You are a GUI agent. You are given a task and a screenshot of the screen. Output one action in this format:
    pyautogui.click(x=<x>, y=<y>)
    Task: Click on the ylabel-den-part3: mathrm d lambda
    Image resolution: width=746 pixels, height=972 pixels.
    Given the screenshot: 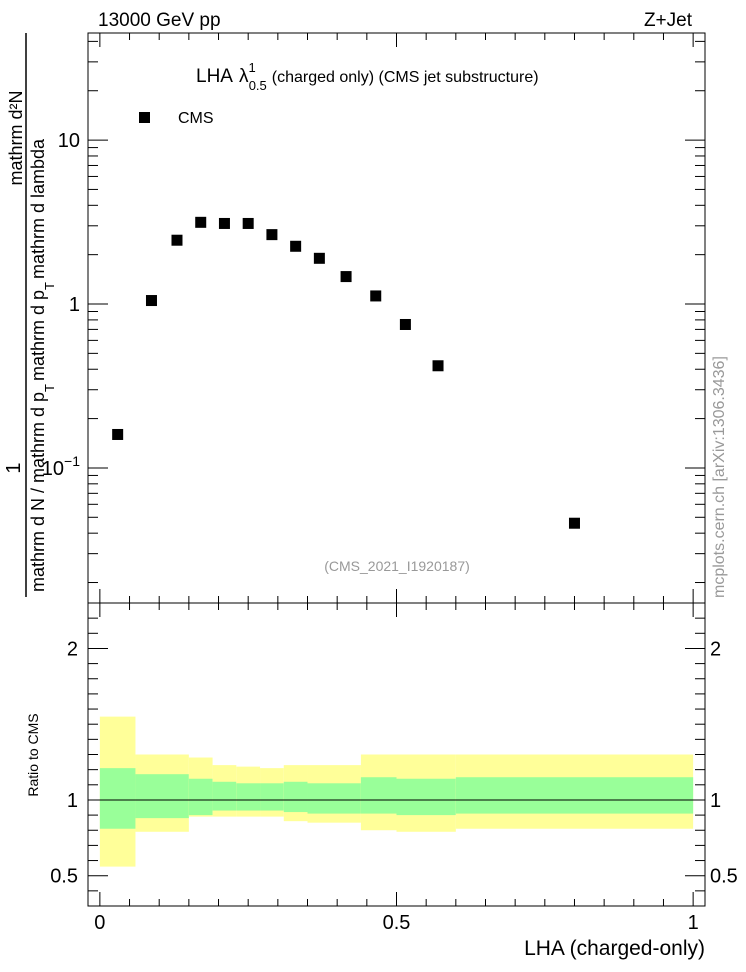 What is the action you would take?
    pyautogui.click(x=38, y=208)
    